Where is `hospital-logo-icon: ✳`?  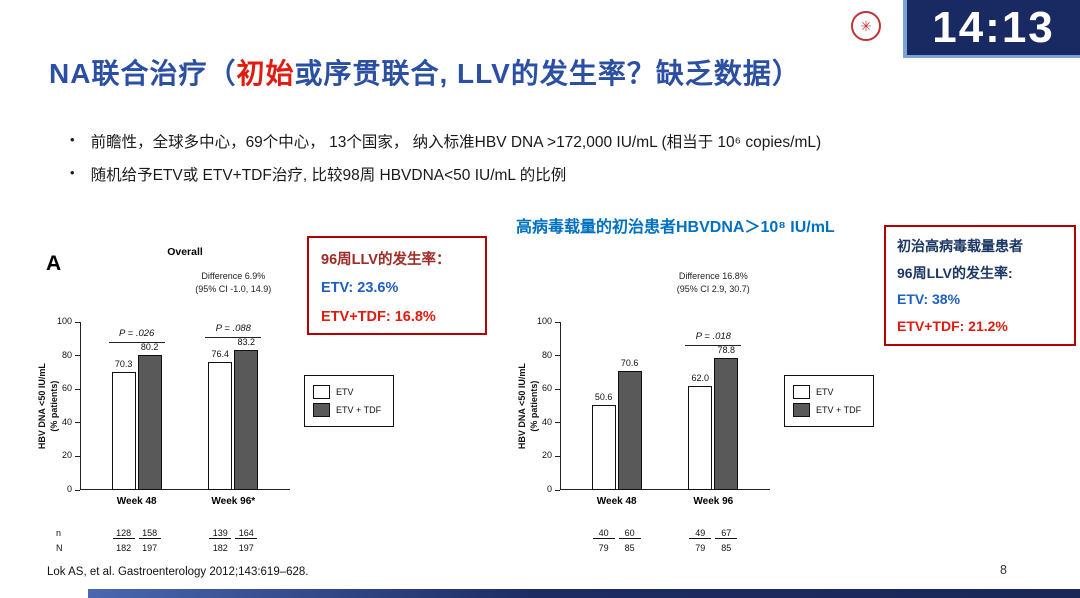 hospital-logo-icon: ✳ is located at coordinates (866, 26).